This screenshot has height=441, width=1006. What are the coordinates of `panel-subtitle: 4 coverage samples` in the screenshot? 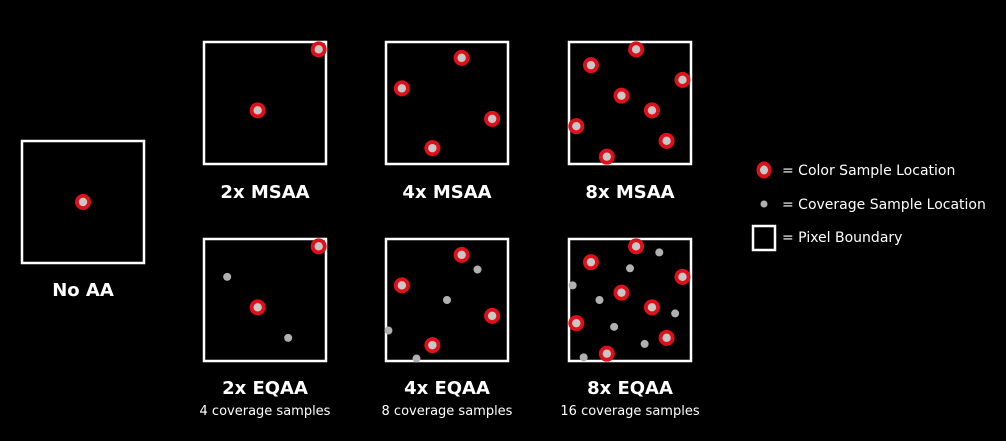 It's located at (265, 411).